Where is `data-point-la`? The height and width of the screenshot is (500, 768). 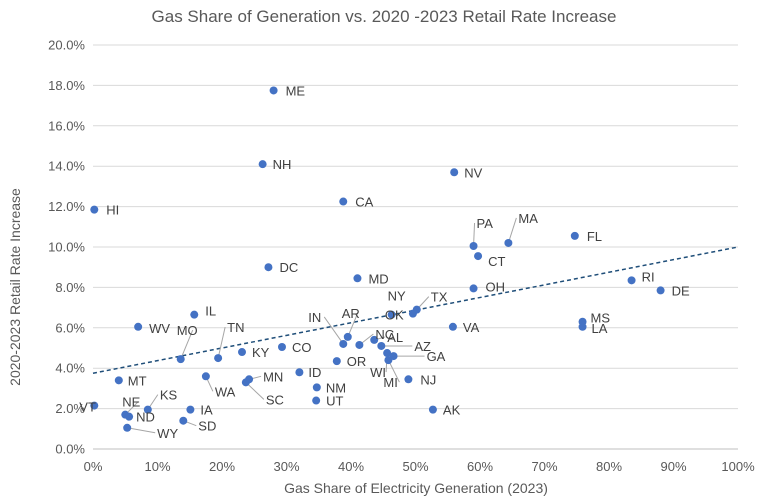 data-point-la is located at coordinates (582, 326).